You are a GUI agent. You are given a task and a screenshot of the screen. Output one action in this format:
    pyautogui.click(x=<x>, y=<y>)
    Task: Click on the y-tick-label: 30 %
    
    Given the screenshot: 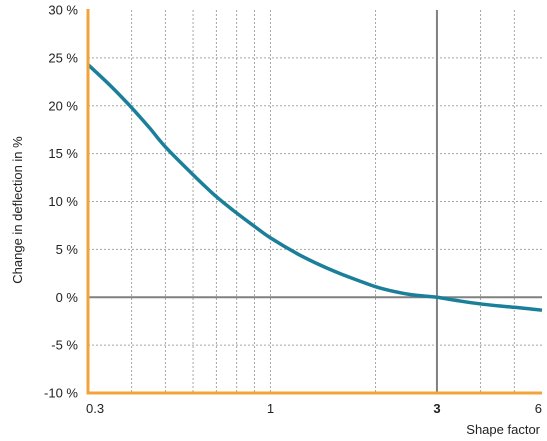 What is the action you would take?
    pyautogui.click(x=63, y=10)
    